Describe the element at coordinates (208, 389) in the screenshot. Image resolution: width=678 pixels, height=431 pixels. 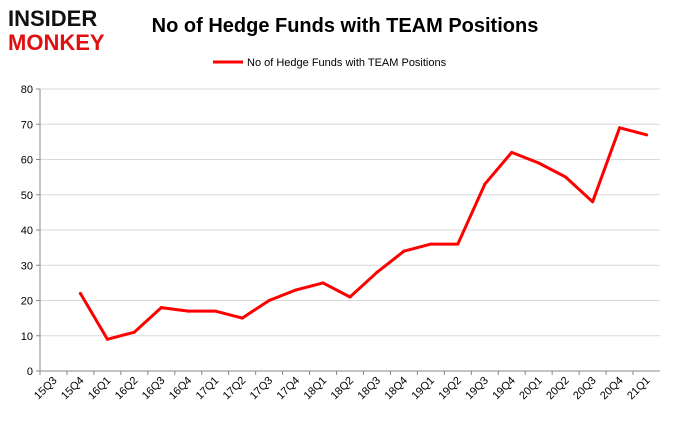
I see `x-tick-label: 17Q1` at that location.